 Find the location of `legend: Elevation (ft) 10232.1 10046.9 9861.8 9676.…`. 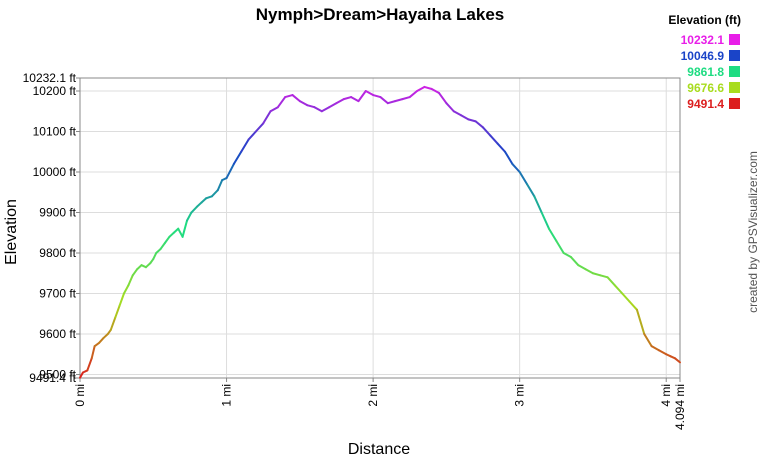

legend: Elevation (ft) 10232.1 10046.9 9861.8 9676.… is located at coordinates (704, 62).